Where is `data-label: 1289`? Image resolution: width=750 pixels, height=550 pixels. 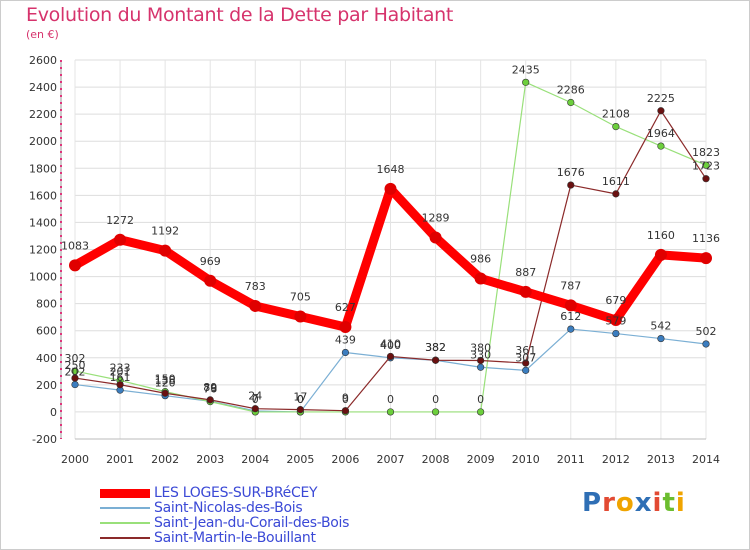
data-label: 1289 is located at coordinates (436, 217).